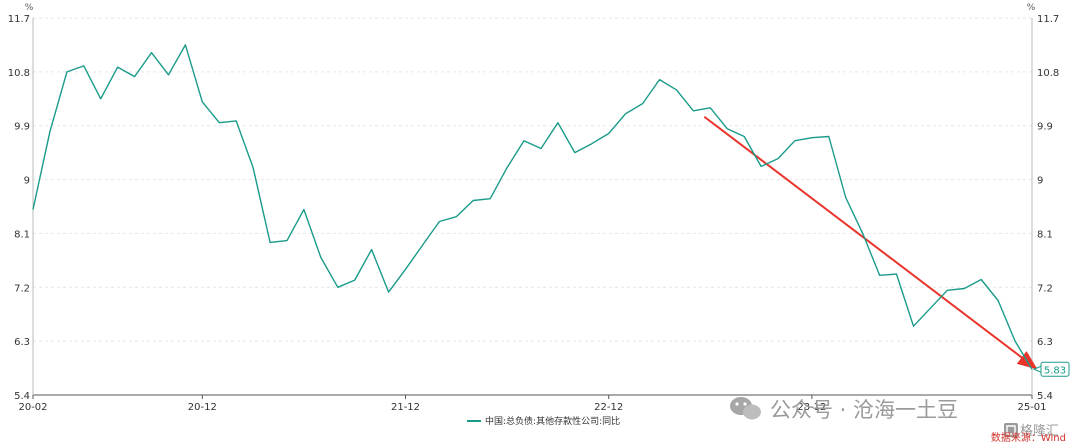 This screenshot has height=448, width=1080. I want to click on watermark-text: 公众号 · 沧海一土豆, so click(864, 410).